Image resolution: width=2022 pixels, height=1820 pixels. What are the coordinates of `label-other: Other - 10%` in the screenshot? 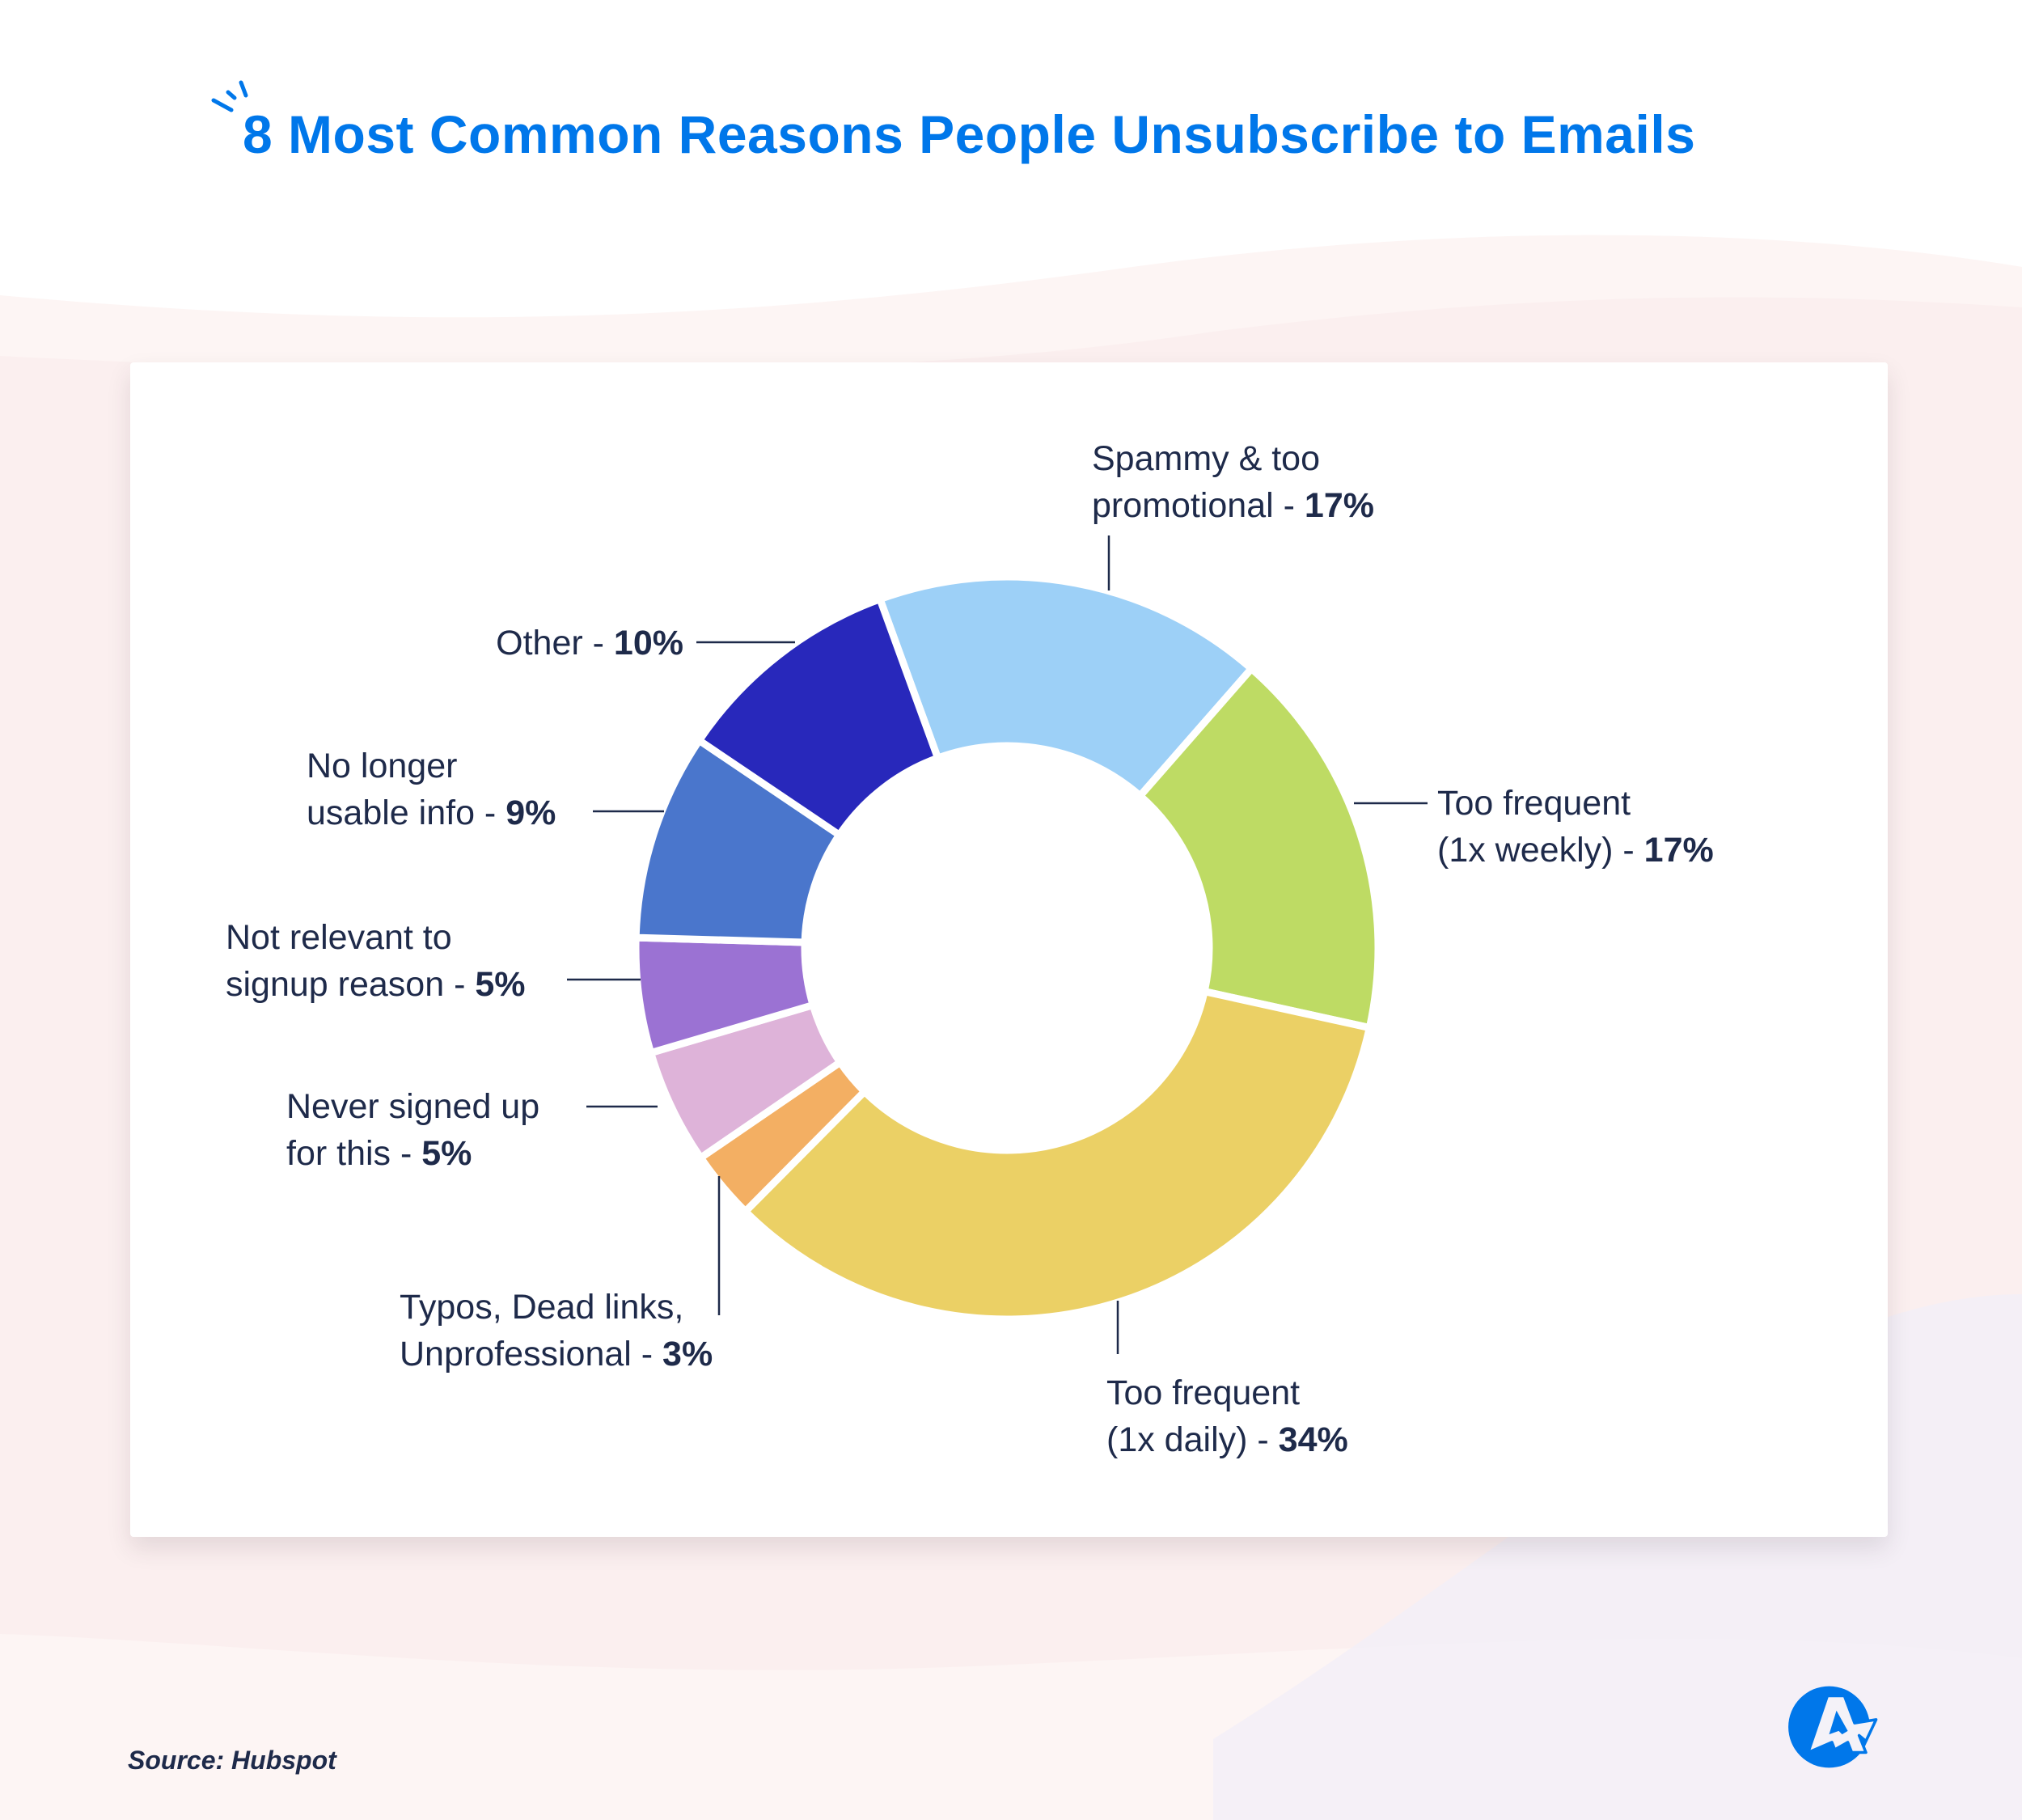 It's located at (589, 643).